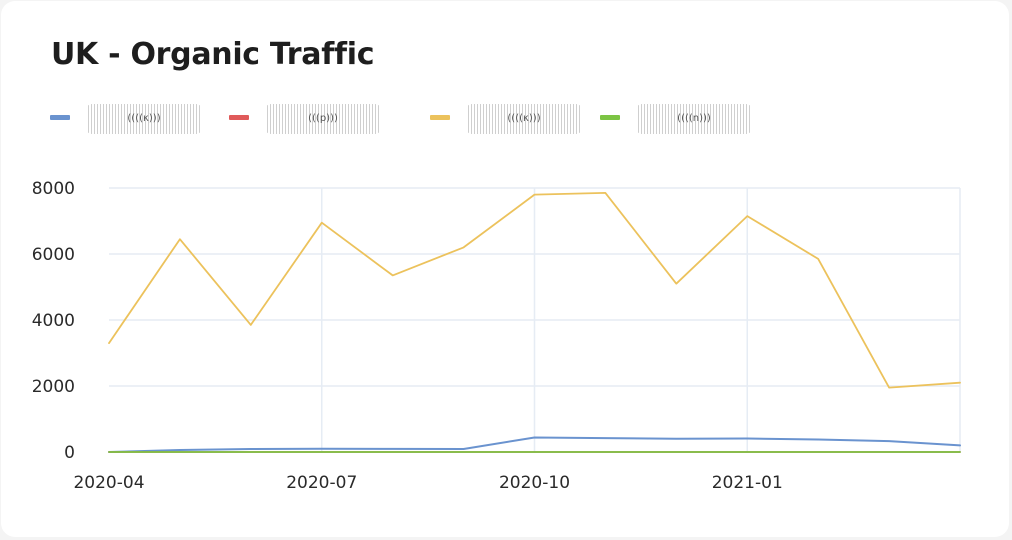 The height and width of the screenshot is (540, 1012). I want to click on x-tick-label: 2020-07, so click(321, 483).